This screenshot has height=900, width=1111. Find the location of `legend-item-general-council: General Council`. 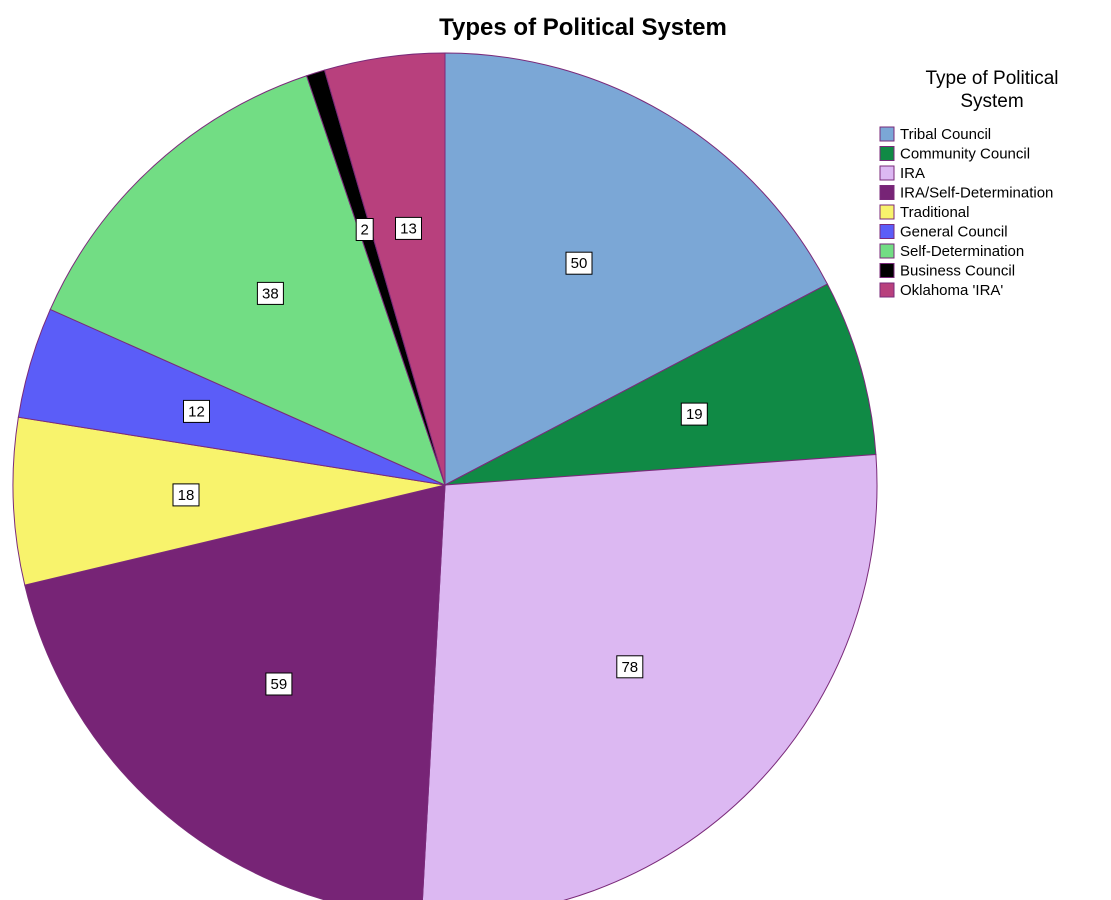

legend-item-general-council: General Council is located at coordinates (943, 232).